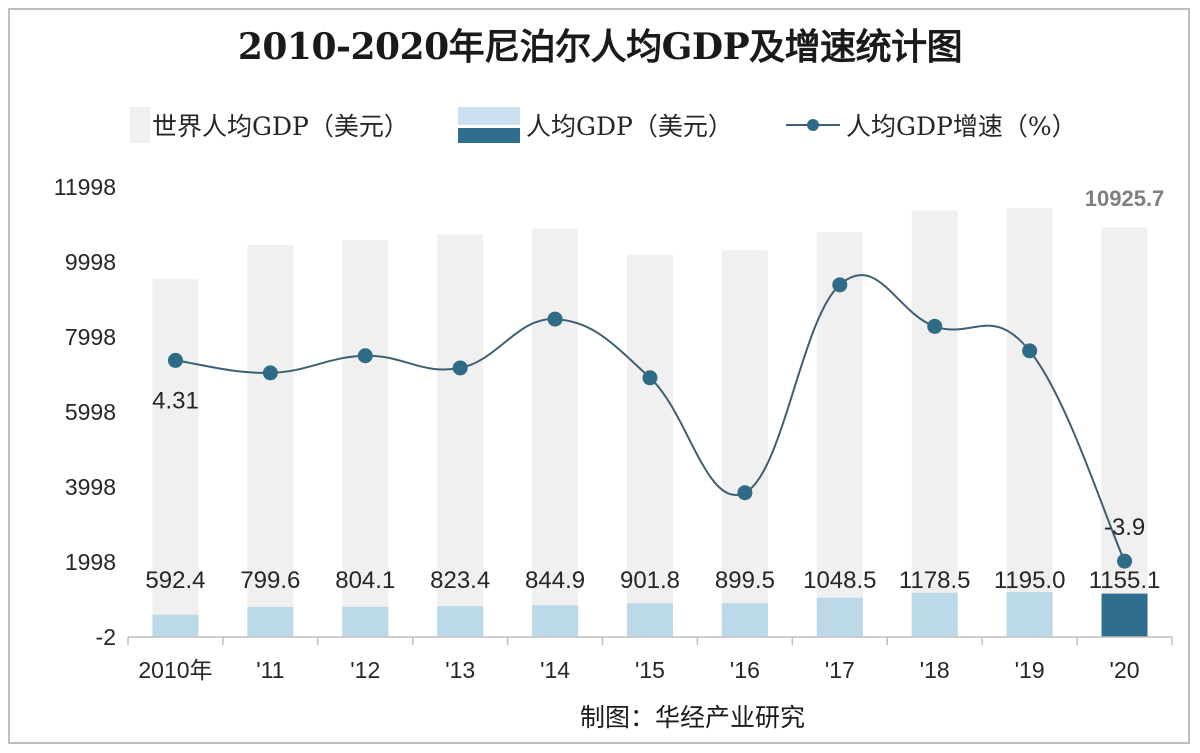  Describe the element at coordinates (175, 400) in the screenshot. I see `growth-label-first: 4.31` at that location.